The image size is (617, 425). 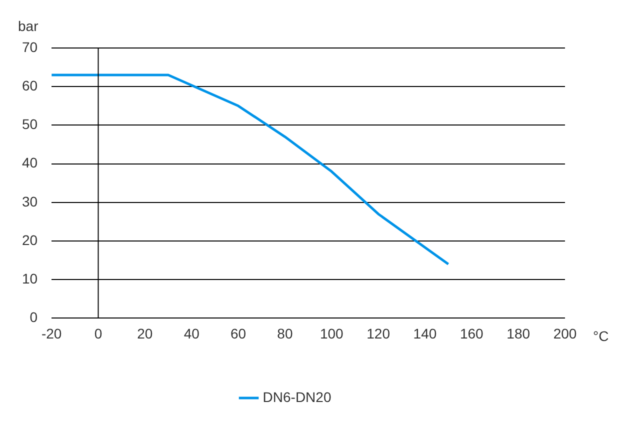 What do you see at coordinates (30, 278) in the screenshot?
I see `y-tick-label: 10` at bounding box center [30, 278].